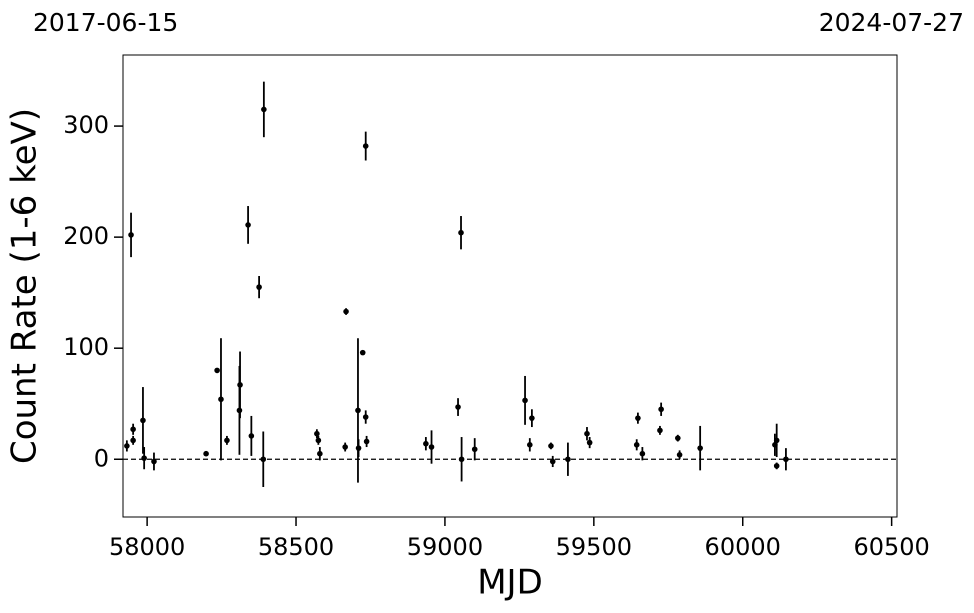 The width and height of the screenshot is (974, 613). What do you see at coordinates (86, 347) in the screenshot?
I see `y-tick-label: 100` at bounding box center [86, 347].